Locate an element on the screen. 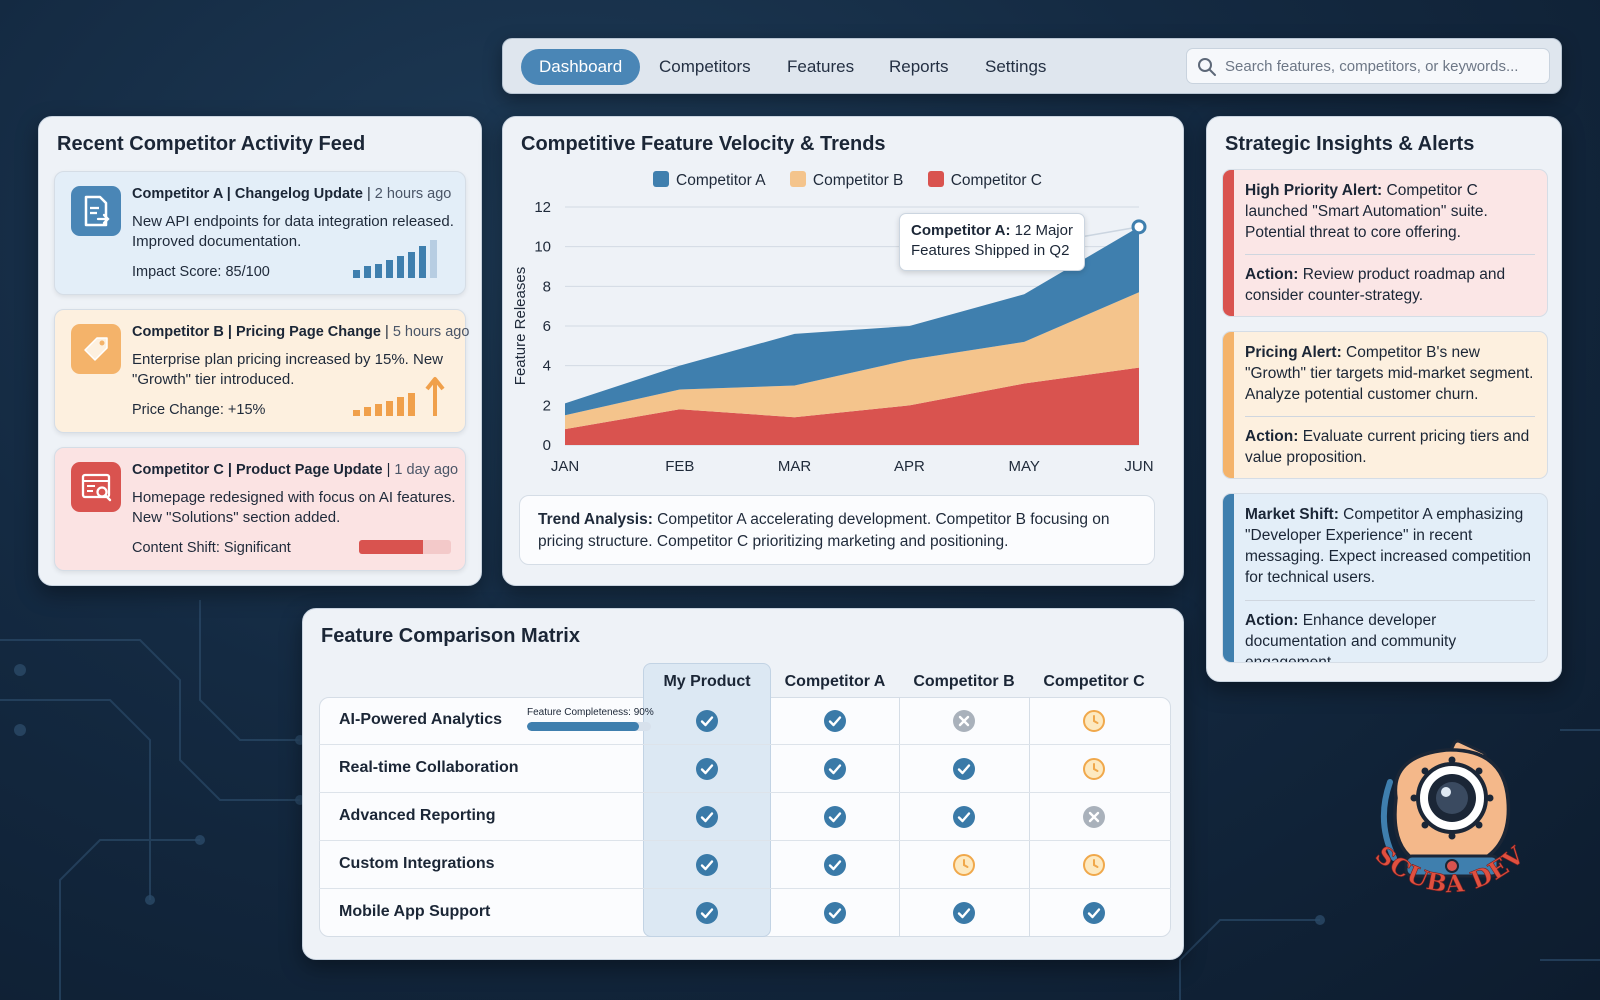 This screenshot has width=1600, height=1000. y-axis-label: Feature Releases is located at coordinates (520, 326).